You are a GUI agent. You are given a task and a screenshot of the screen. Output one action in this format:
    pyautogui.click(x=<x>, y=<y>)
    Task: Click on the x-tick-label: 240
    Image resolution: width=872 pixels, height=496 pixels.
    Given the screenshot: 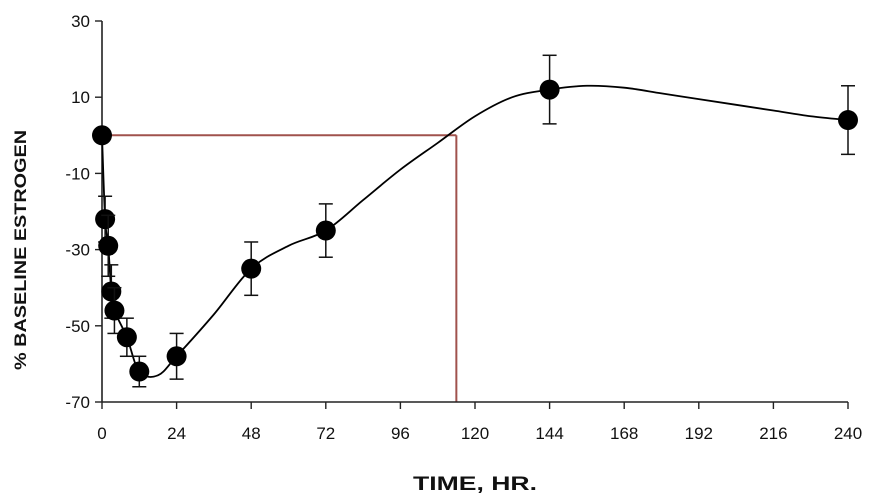 What is the action you would take?
    pyautogui.click(x=848, y=433)
    